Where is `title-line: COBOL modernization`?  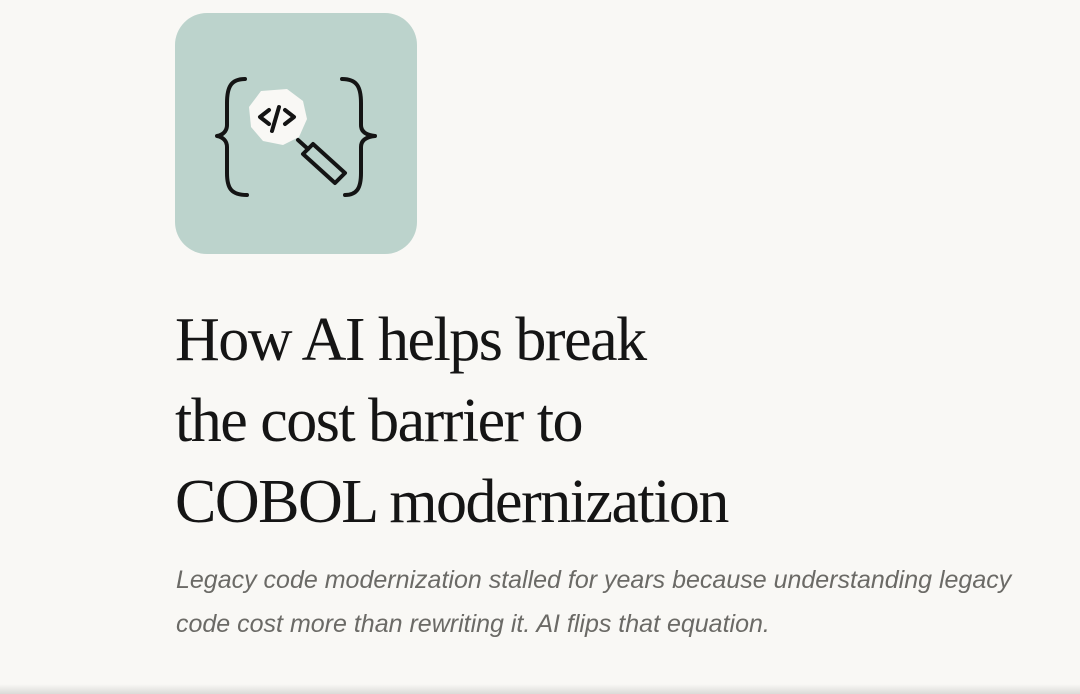
title-line: COBOL modernization is located at coordinates (452, 502).